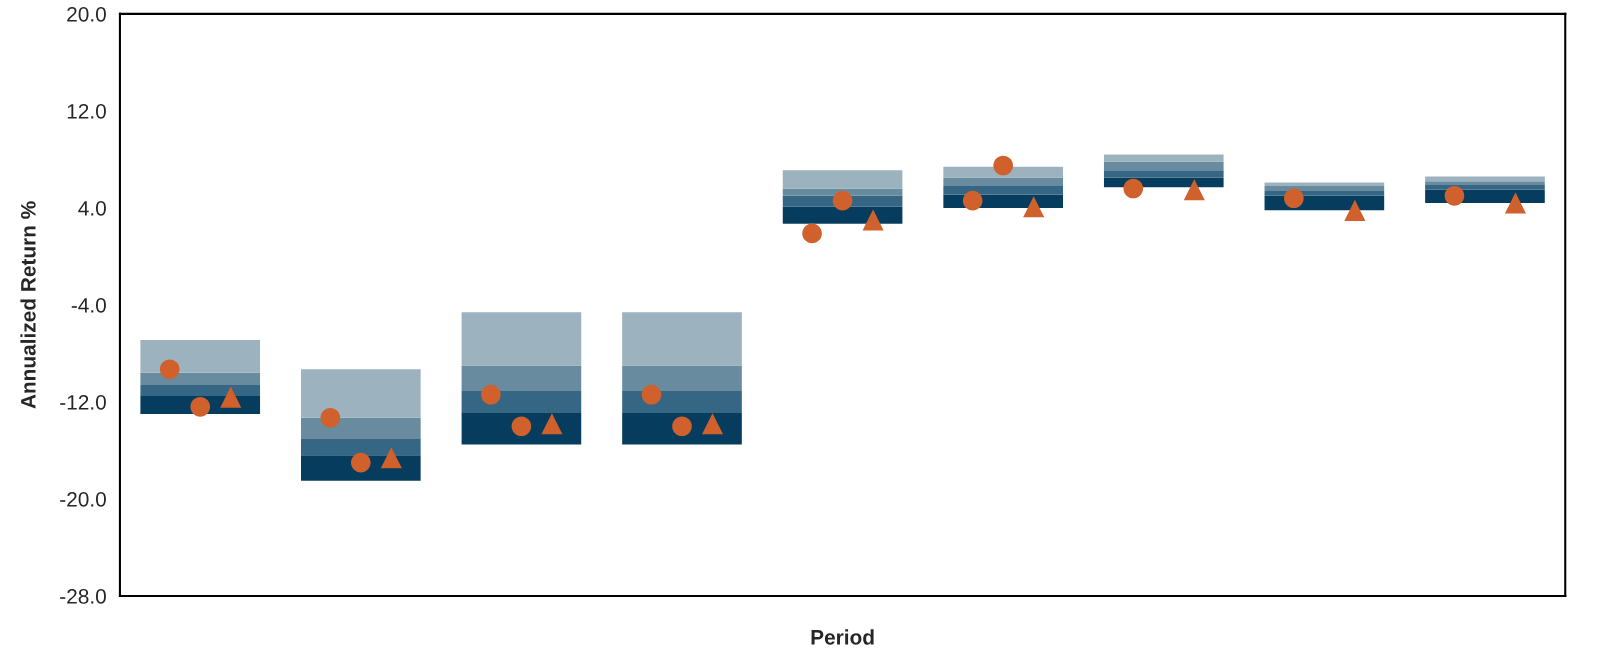  What do you see at coordinates (28, 305) in the screenshot?
I see `y-axis-title: Annualized Return %` at bounding box center [28, 305].